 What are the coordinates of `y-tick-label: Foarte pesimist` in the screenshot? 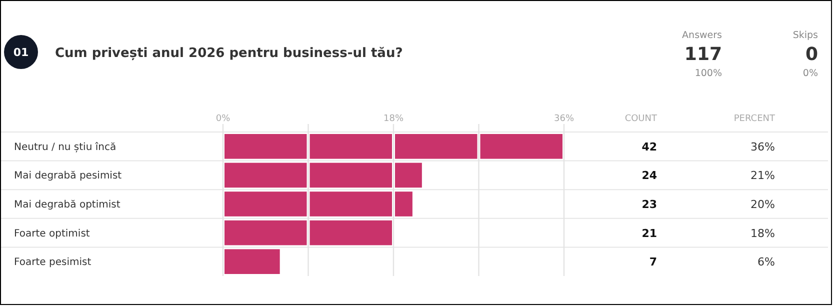 It's located at (53, 262).